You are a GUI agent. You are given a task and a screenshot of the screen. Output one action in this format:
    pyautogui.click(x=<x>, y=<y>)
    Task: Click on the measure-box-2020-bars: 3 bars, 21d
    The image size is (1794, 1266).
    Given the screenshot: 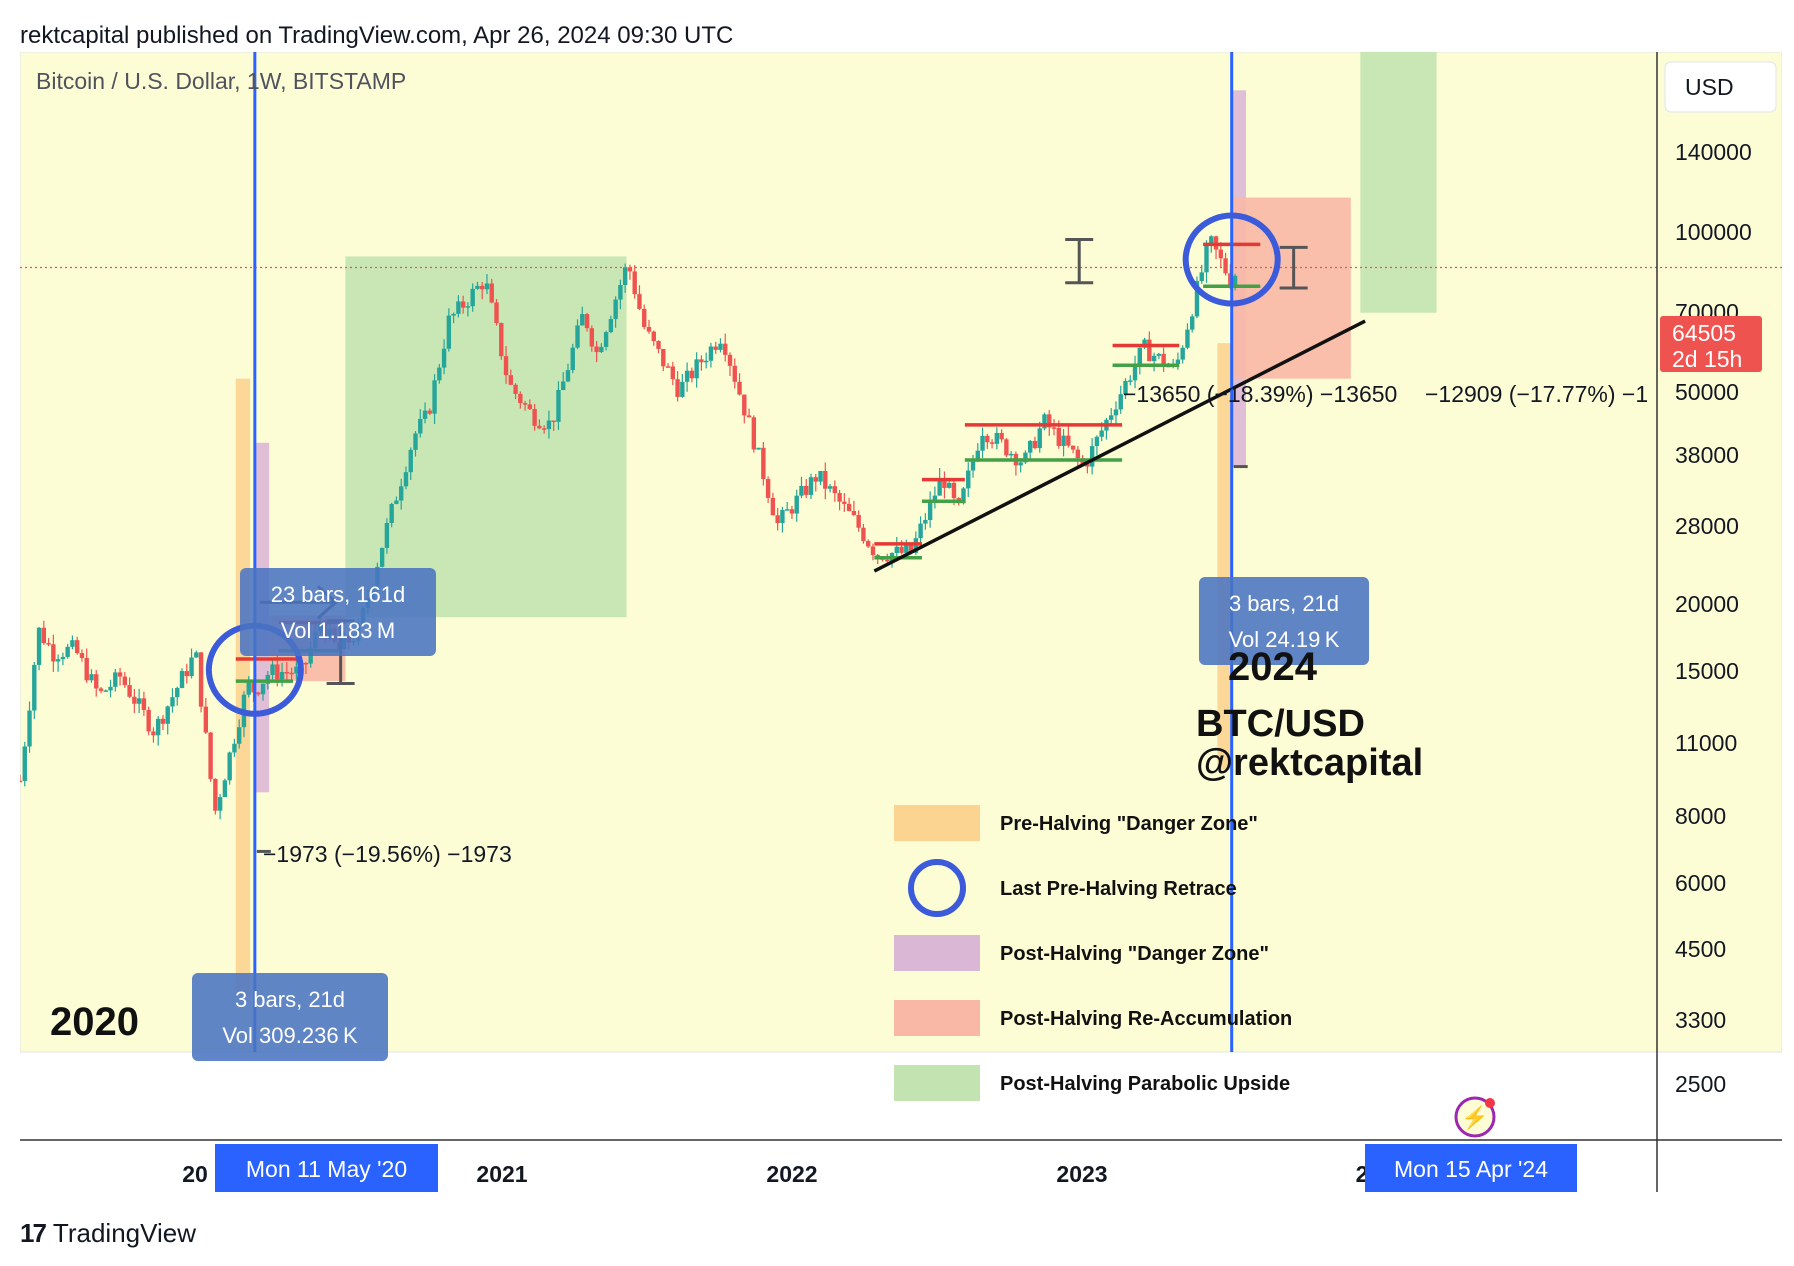 What is the action you would take?
    pyautogui.click(x=290, y=999)
    